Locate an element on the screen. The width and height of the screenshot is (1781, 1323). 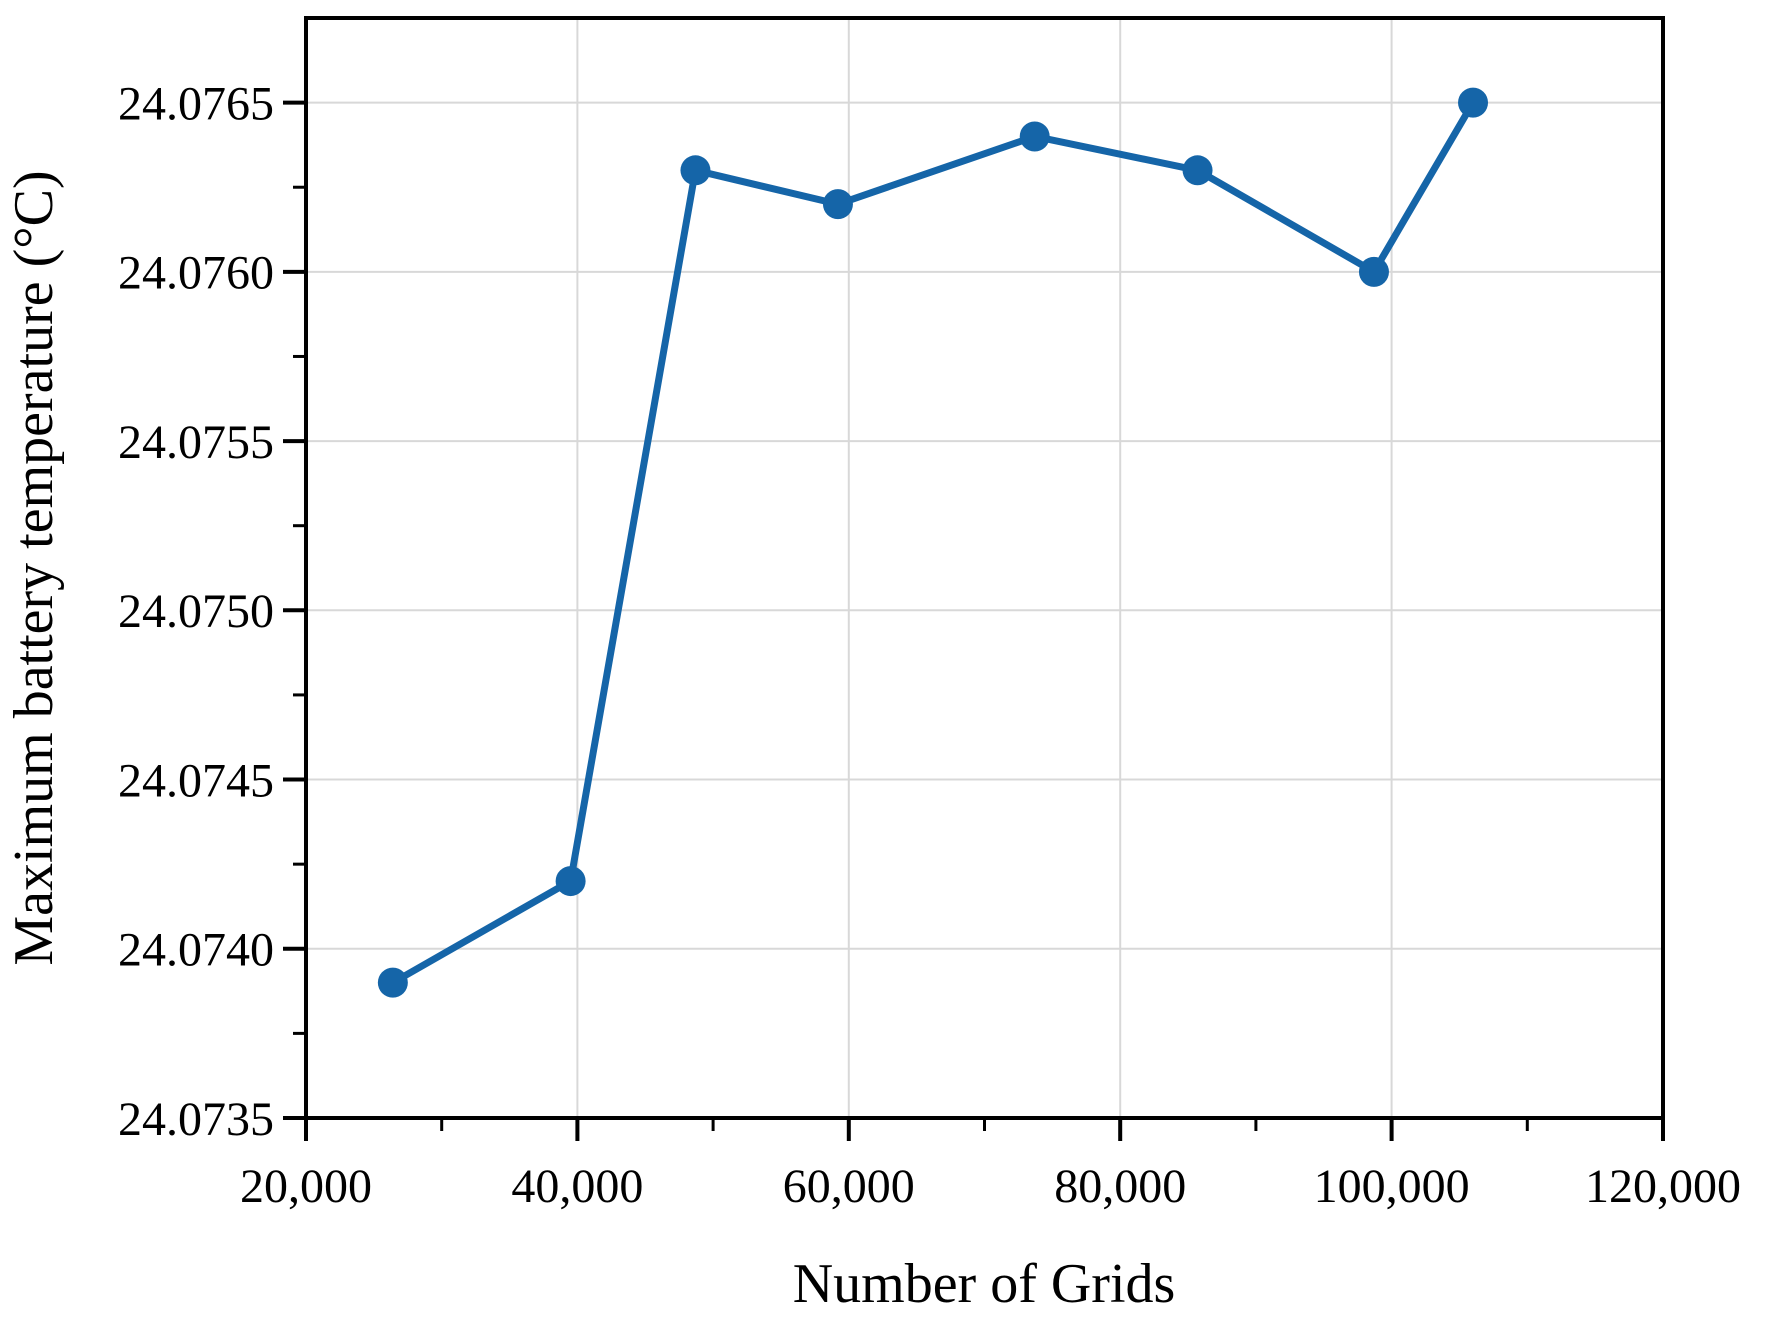
y-tick-label: 24.0745 is located at coordinates (196, 780).